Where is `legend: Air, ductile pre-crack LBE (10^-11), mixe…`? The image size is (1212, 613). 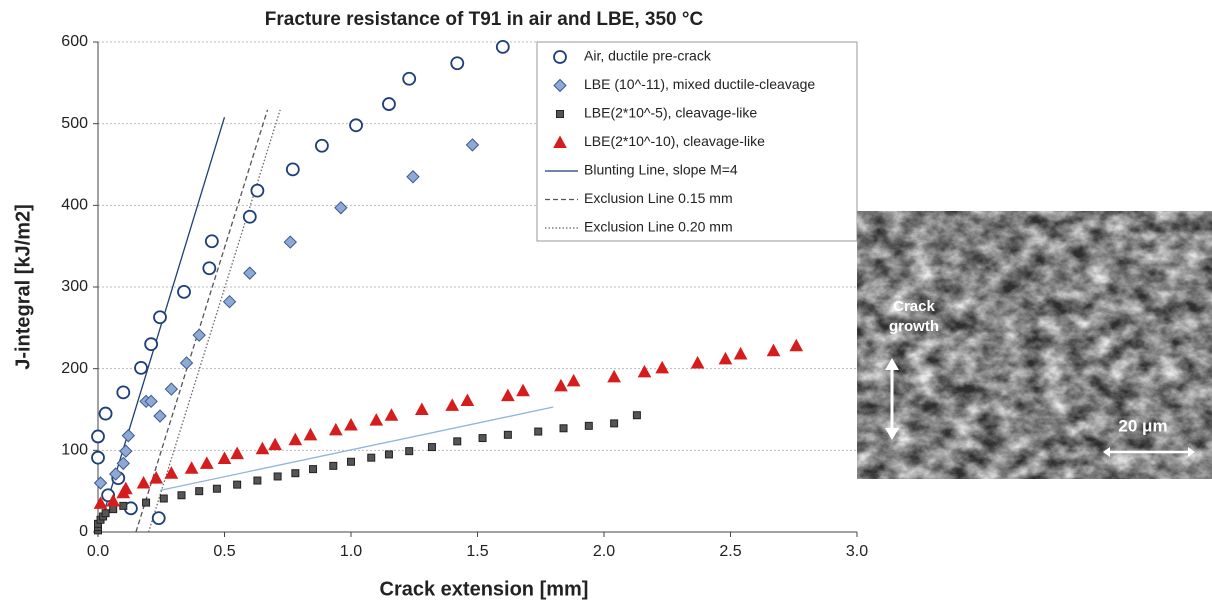 legend: Air, ductile pre-crack LBE (10^-11), mixe… is located at coordinates (680, 141).